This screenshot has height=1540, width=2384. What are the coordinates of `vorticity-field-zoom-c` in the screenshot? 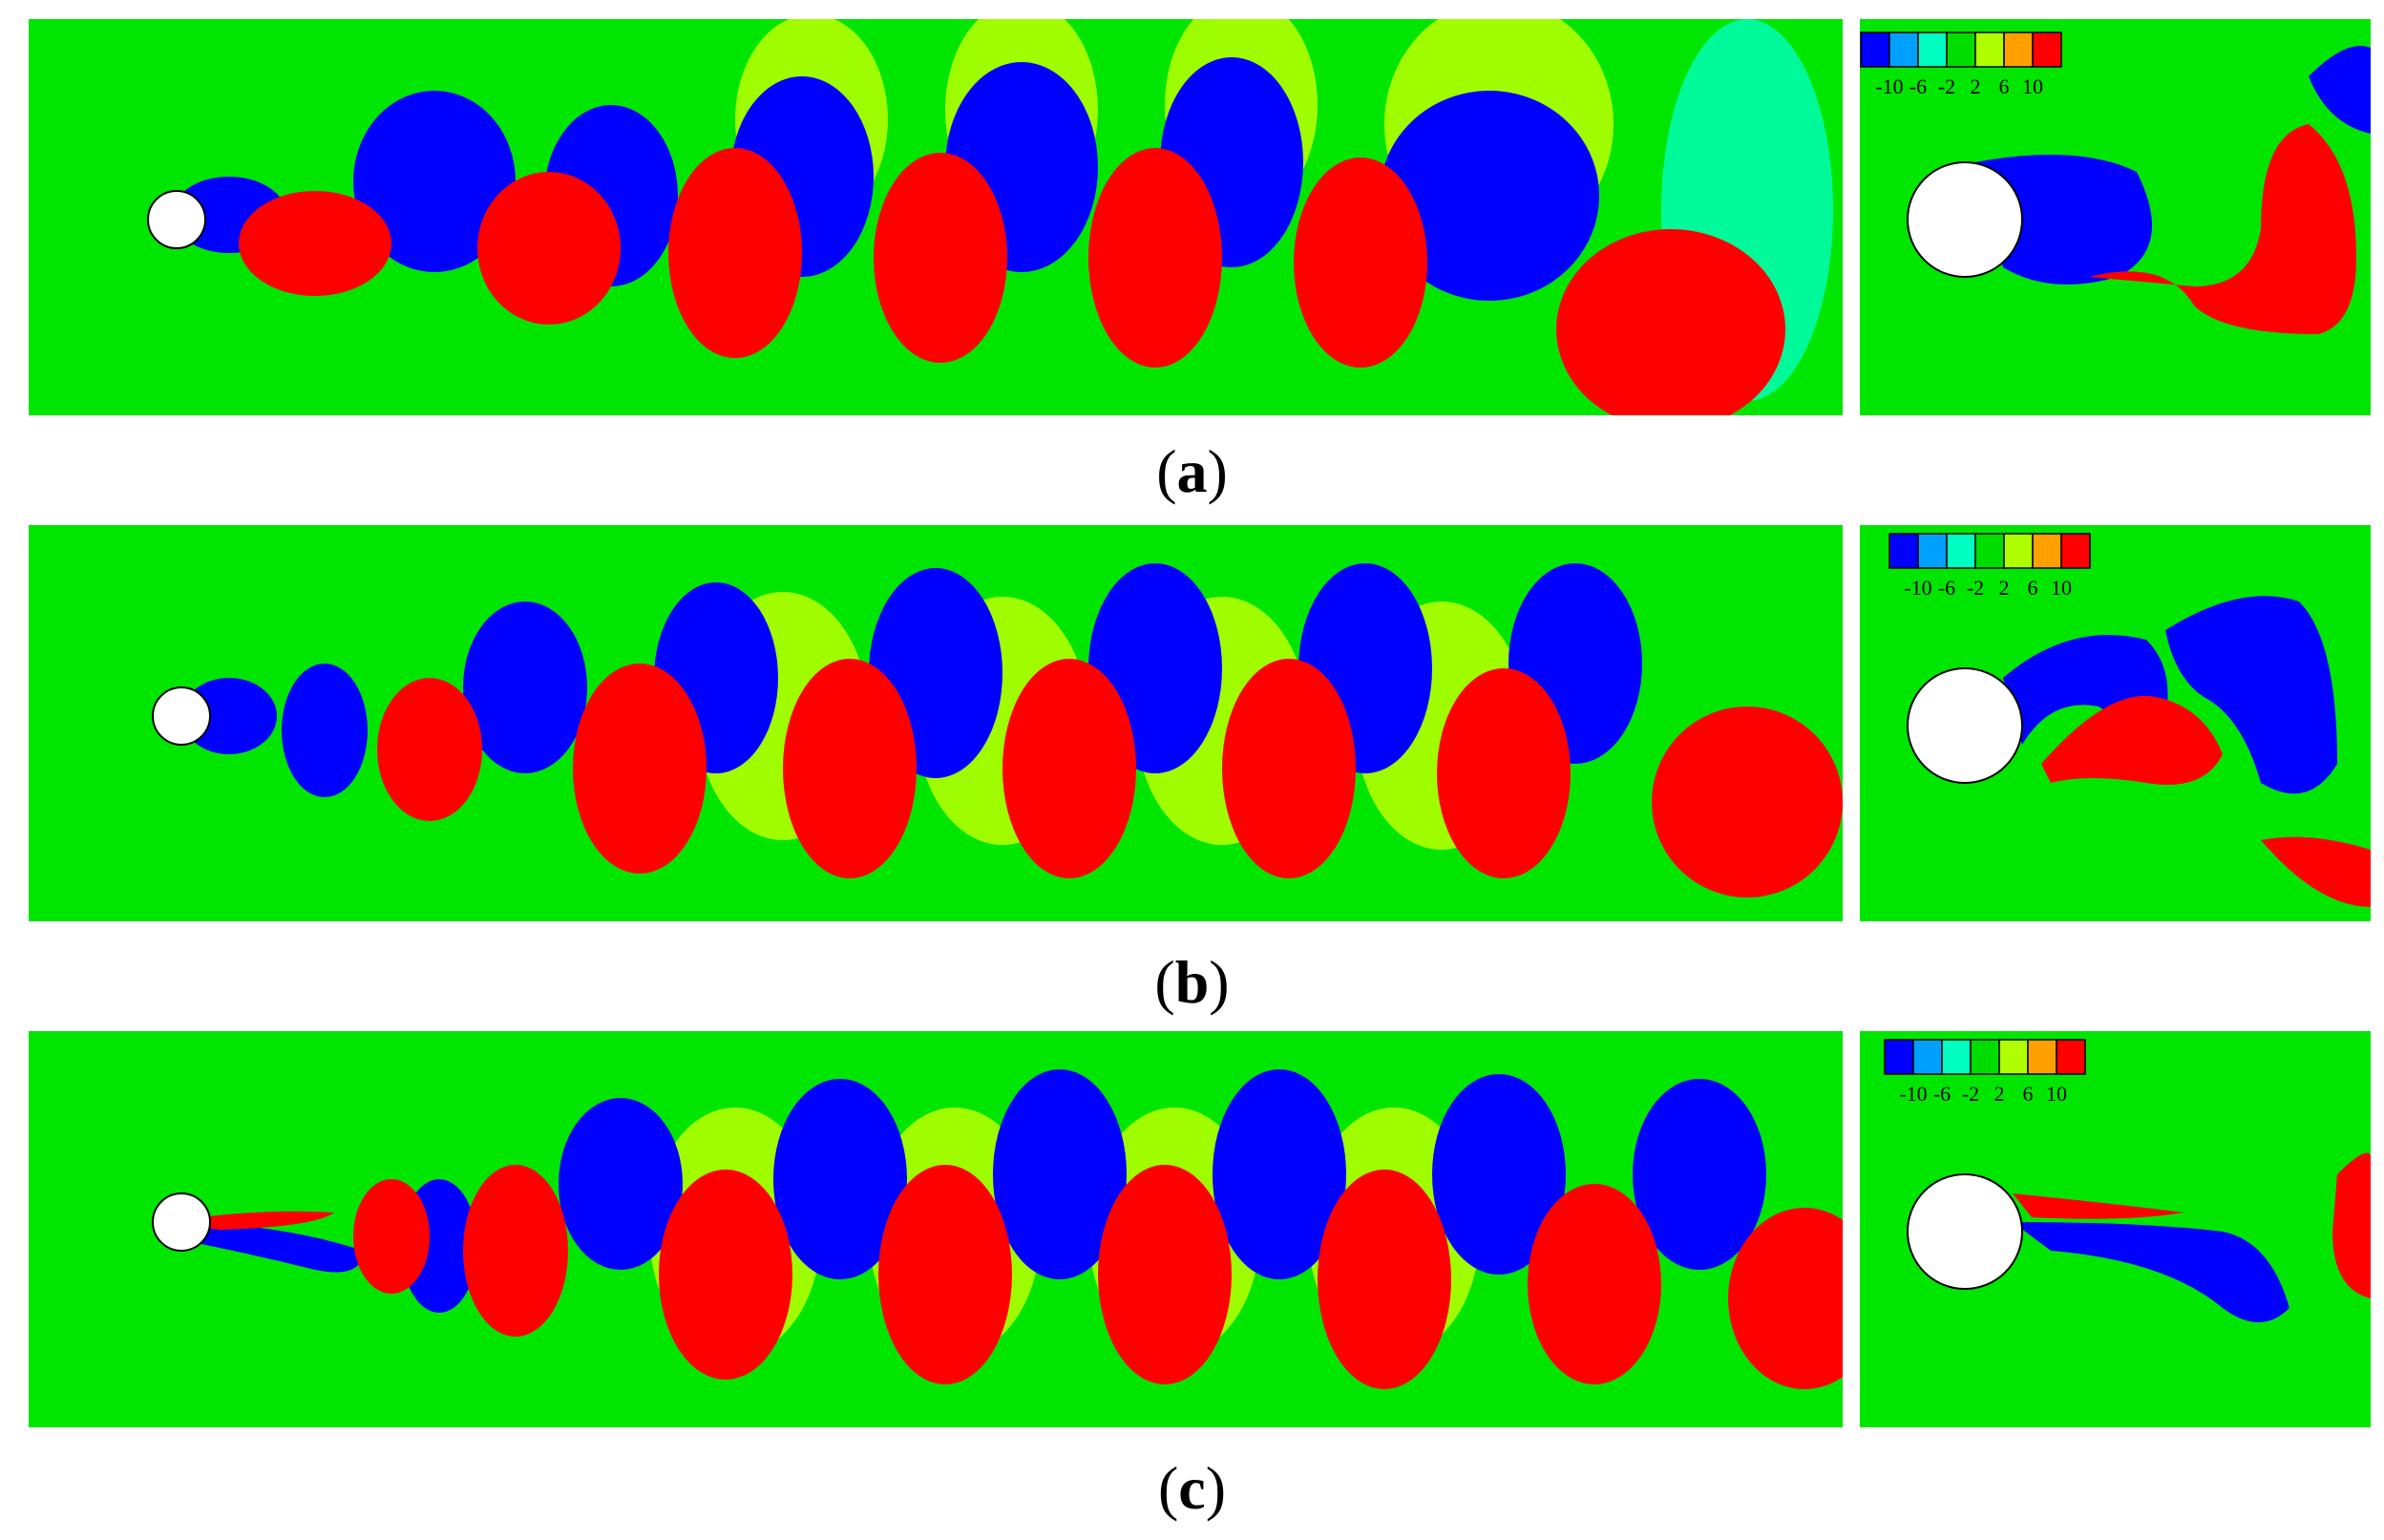 It's located at (2115, 1229).